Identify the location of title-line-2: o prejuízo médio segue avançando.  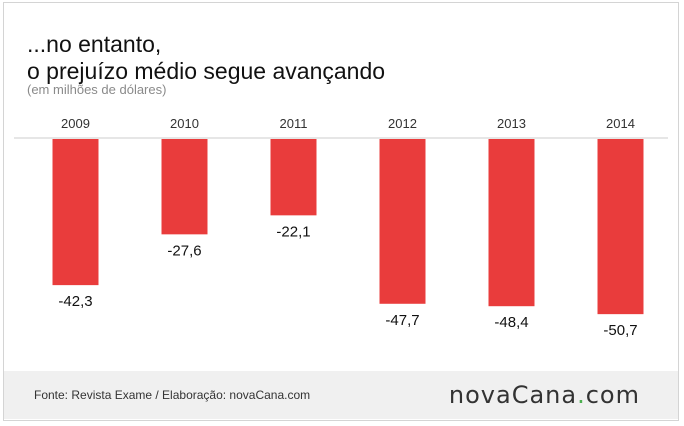
(206, 71).